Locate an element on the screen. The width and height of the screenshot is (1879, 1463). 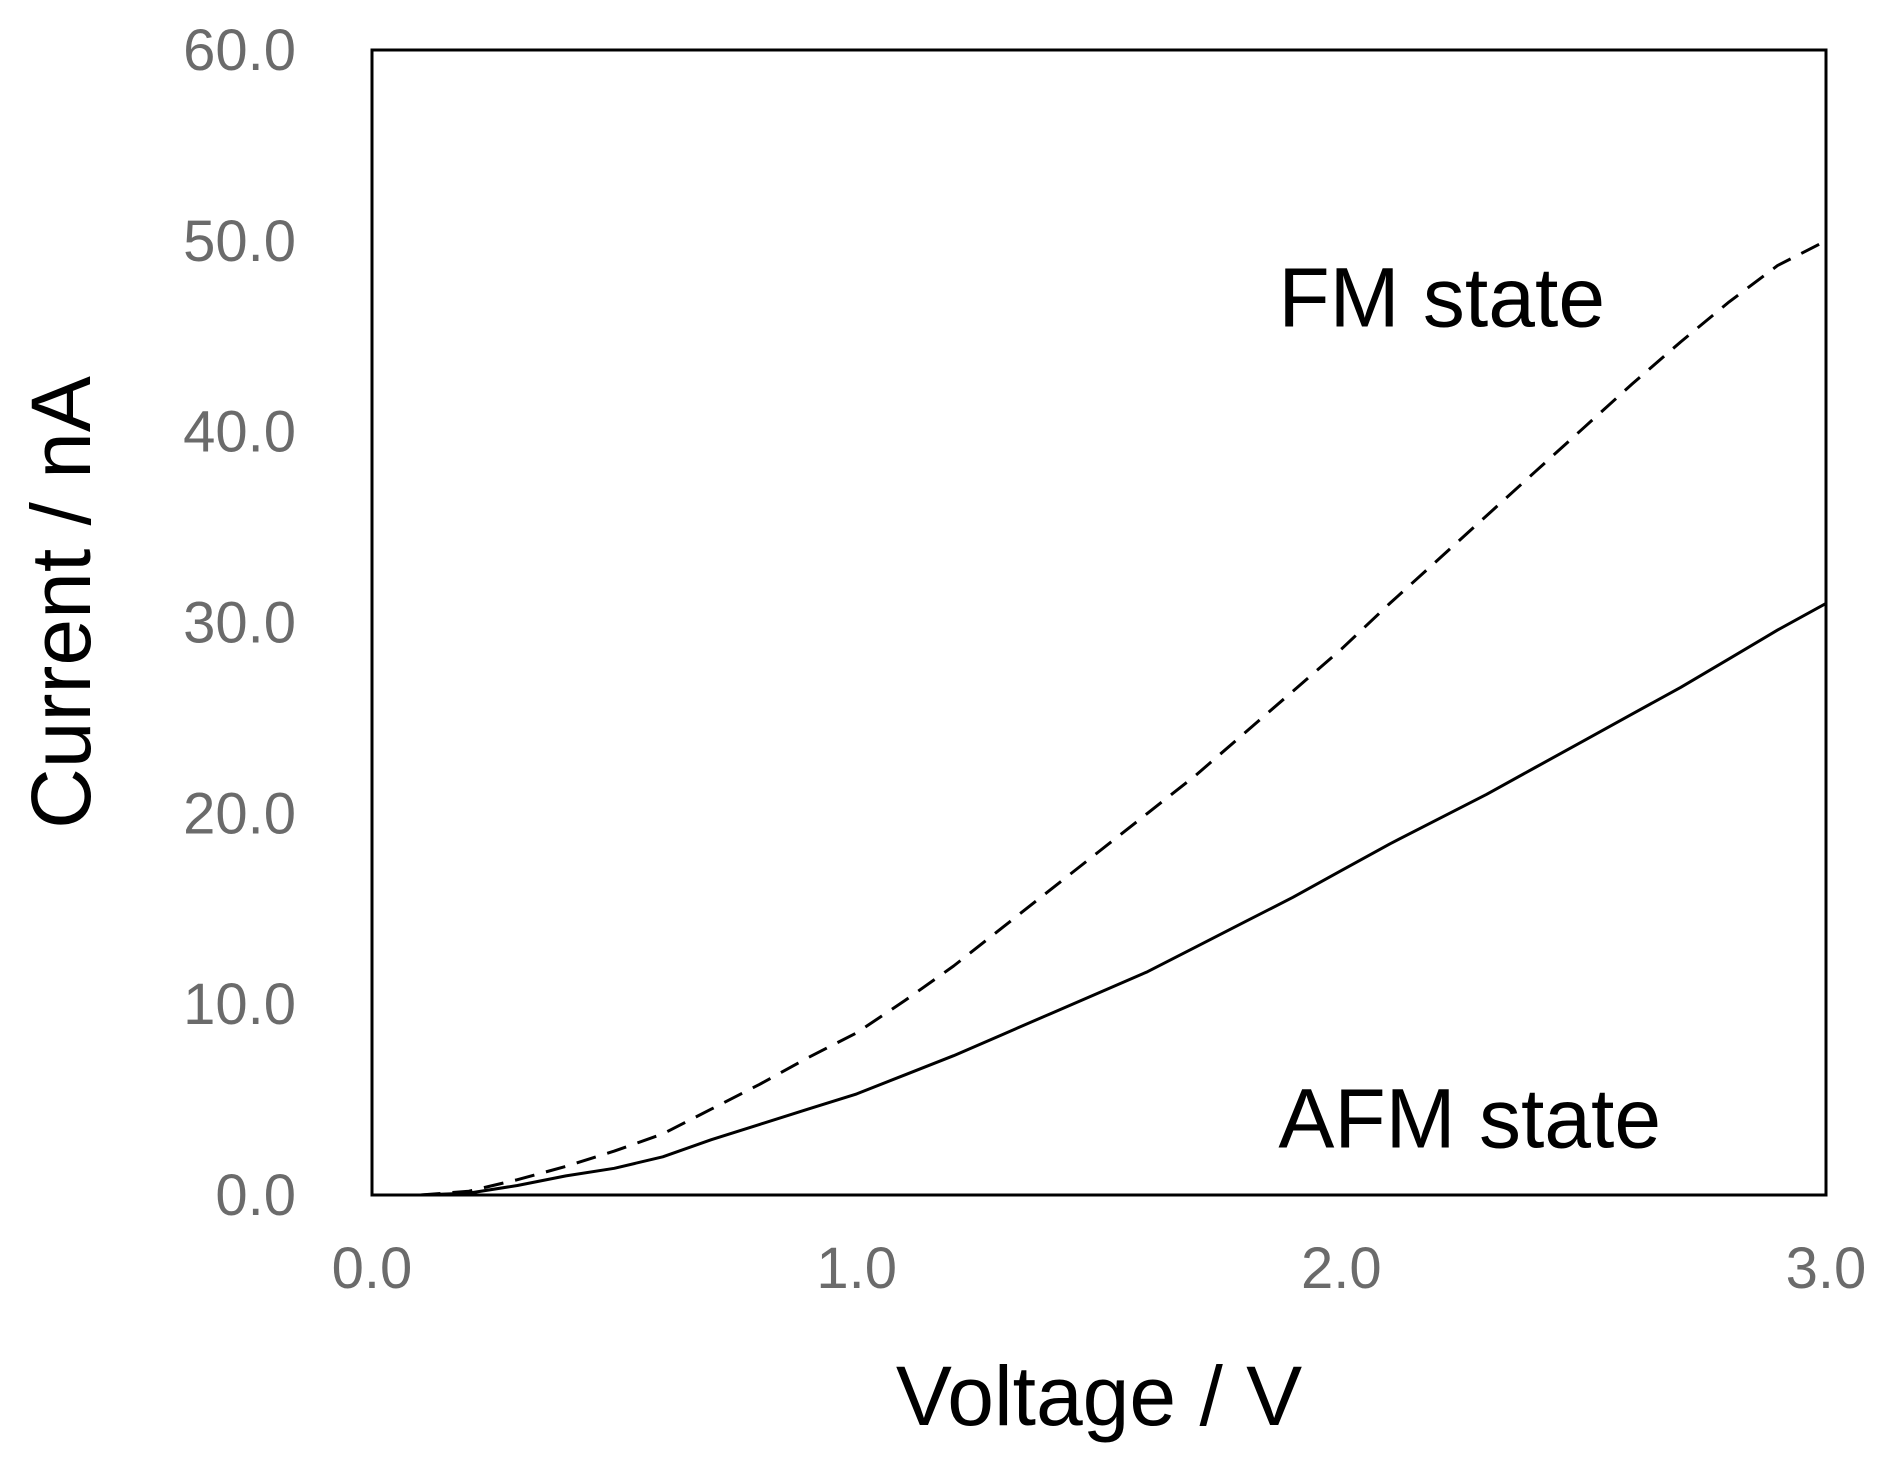
y-tick-label: 30.0 is located at coordinates (239, 623).